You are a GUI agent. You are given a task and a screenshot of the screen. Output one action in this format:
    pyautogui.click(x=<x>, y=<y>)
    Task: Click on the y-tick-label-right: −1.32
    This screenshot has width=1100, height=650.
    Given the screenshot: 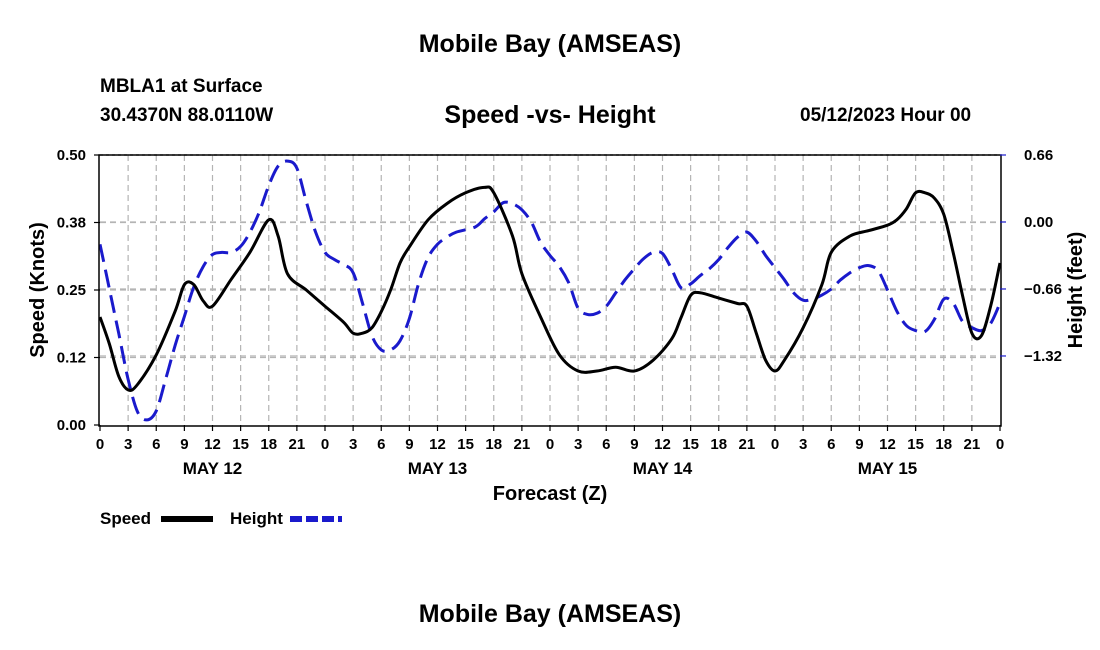 What is the action you would take?
    pyautogui.click(x=1043, y=356)
    